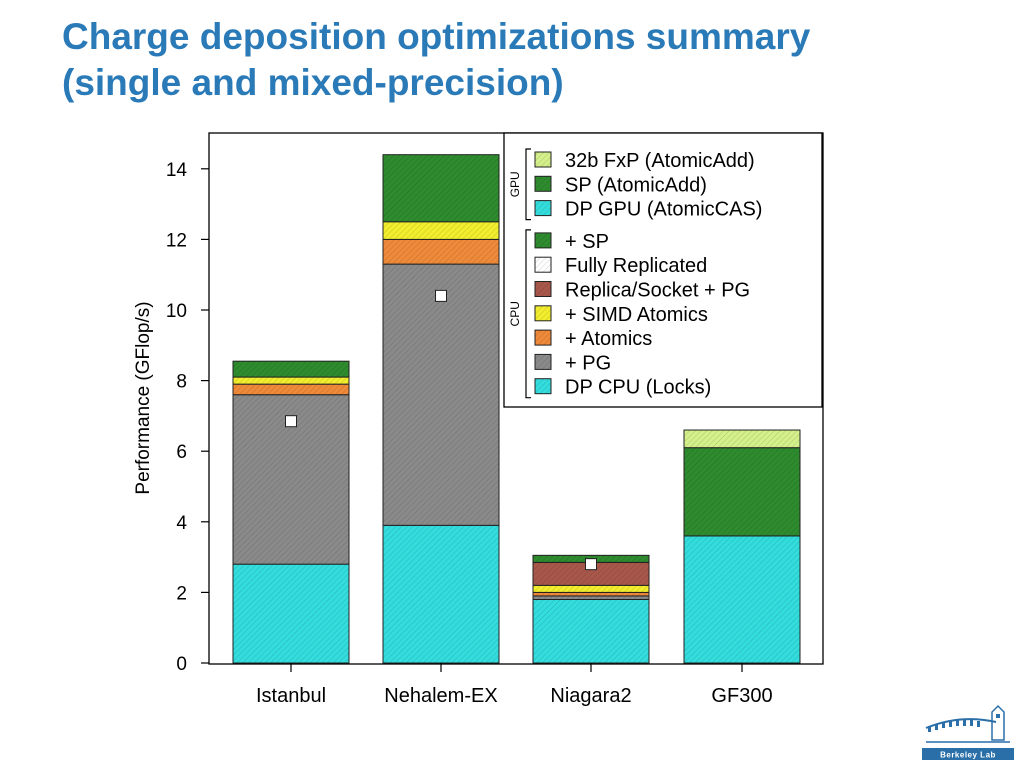 The width and height of the screenshot is (1024, 768). Describe the element at coordinates (177, 170) in the screenshot. I see `y-tick-label: 14` at that location.